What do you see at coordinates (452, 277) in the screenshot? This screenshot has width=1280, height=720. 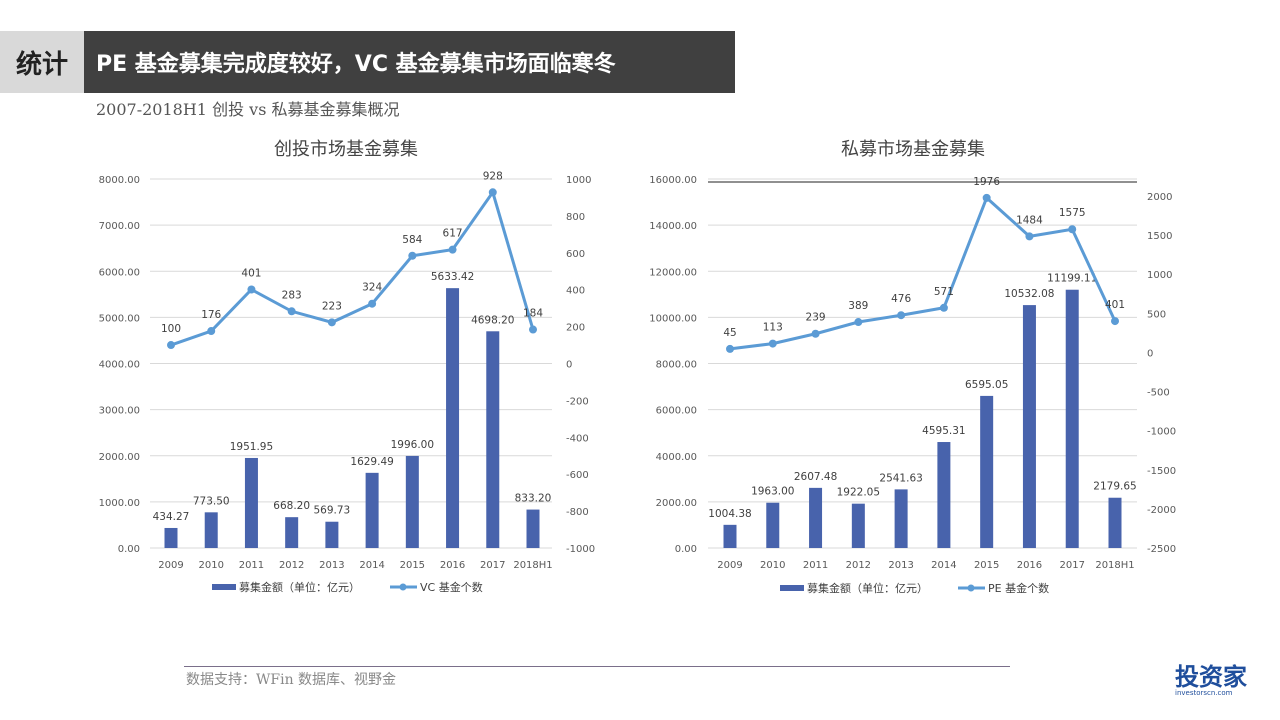 I see `bar-data-label: 5633.42` at bounding box center [452, 277].